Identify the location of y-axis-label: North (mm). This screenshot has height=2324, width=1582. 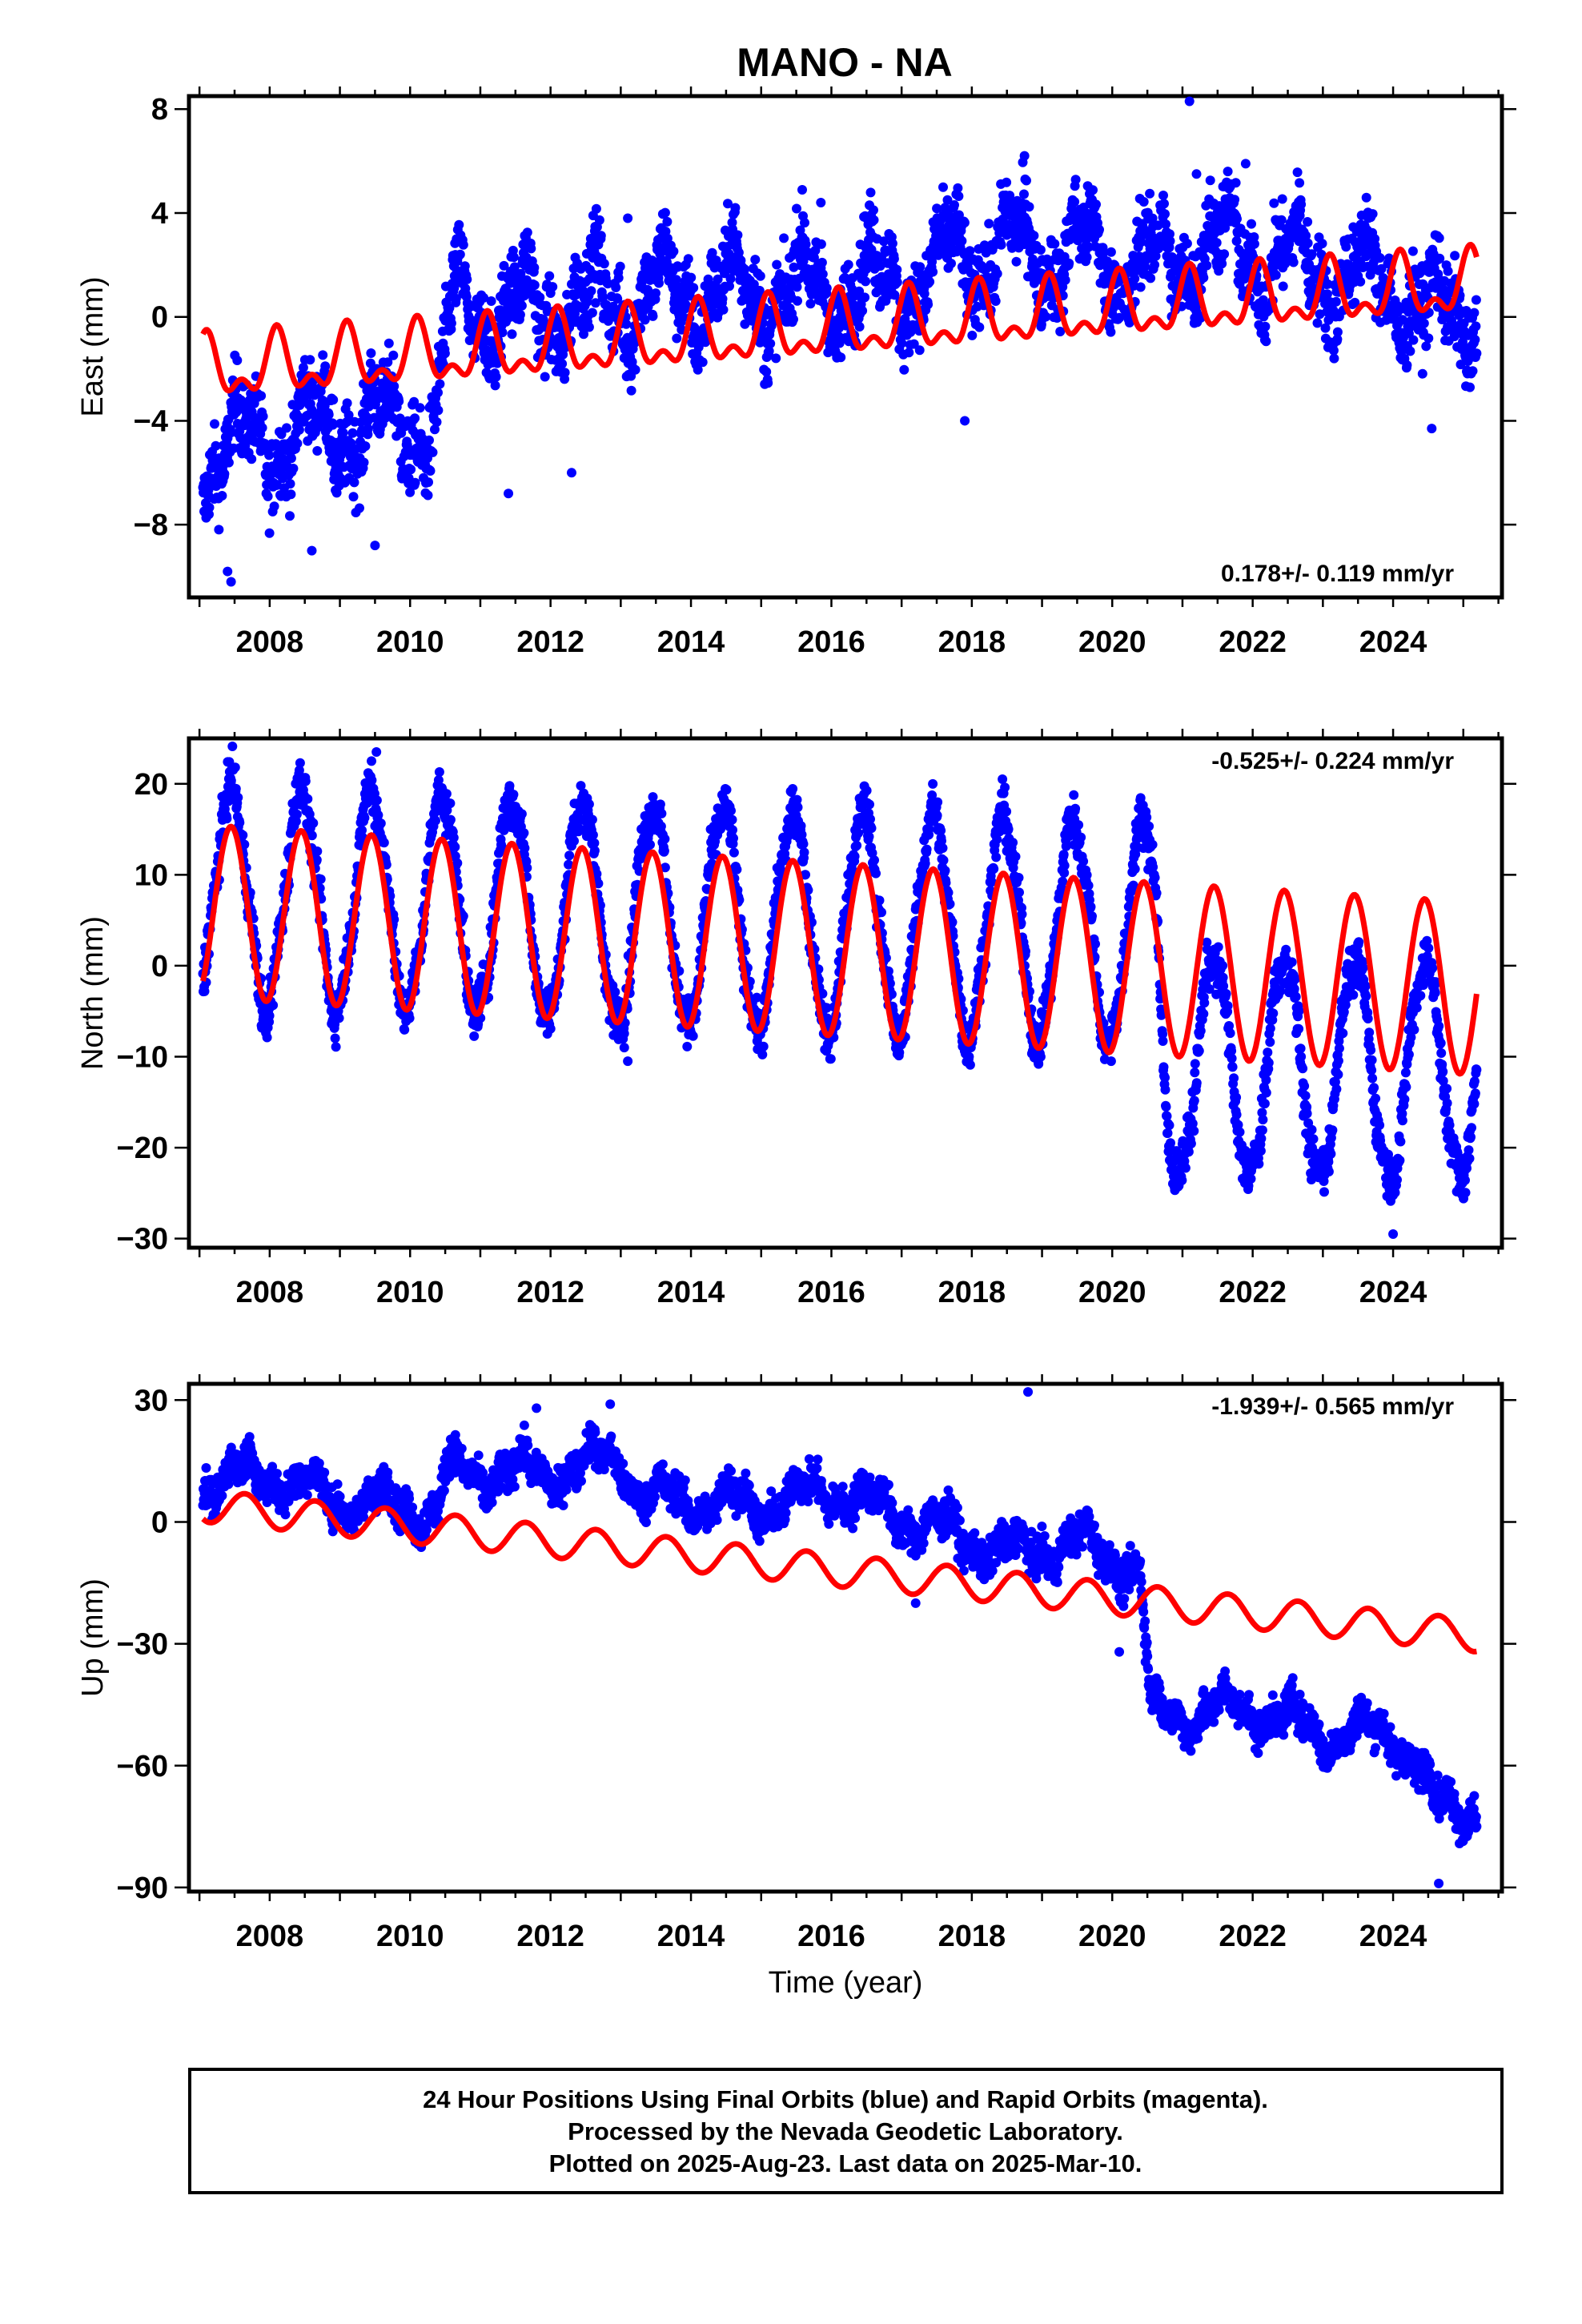
(93, 993).